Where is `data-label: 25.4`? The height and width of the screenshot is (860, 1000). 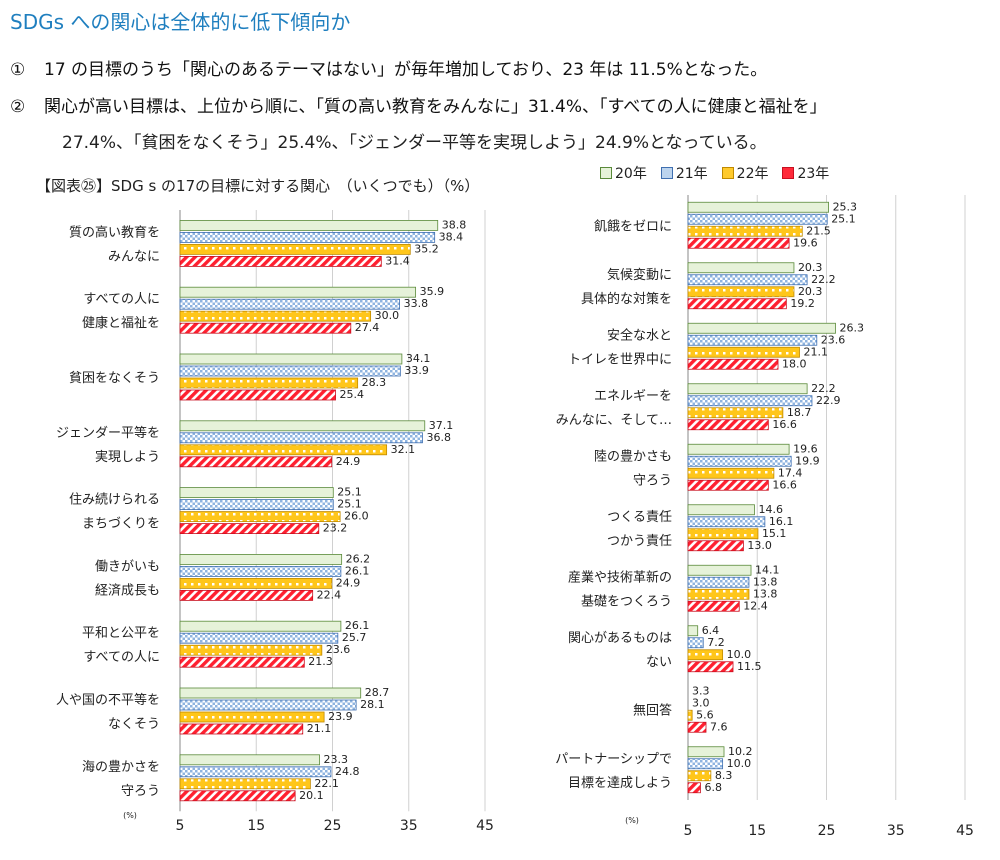 data-label: 25.4 is located at coordinates (352, 394).